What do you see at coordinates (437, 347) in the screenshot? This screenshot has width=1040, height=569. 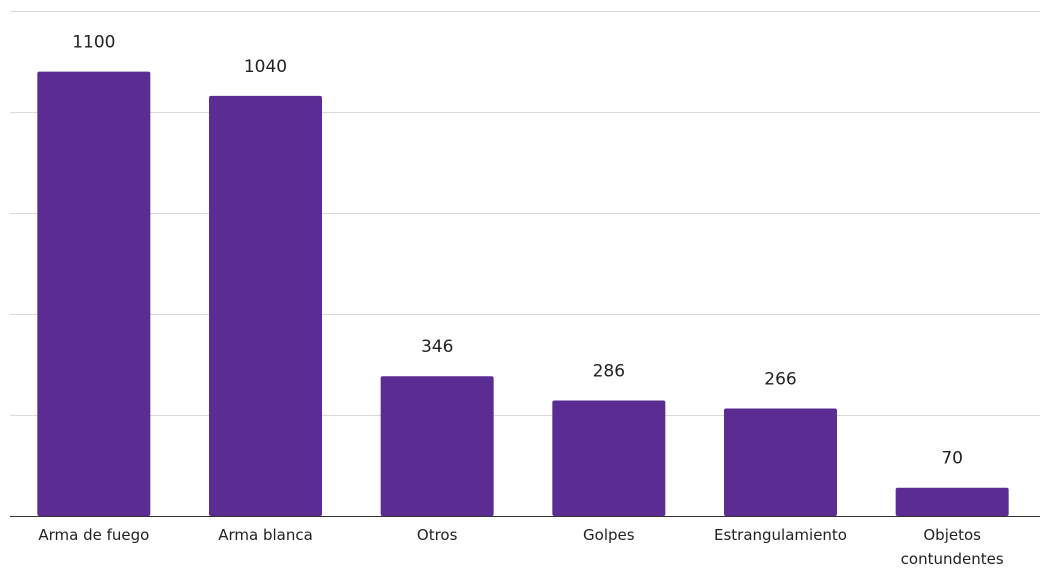 I see `data-label: 346` at bounding box center [437, 347].